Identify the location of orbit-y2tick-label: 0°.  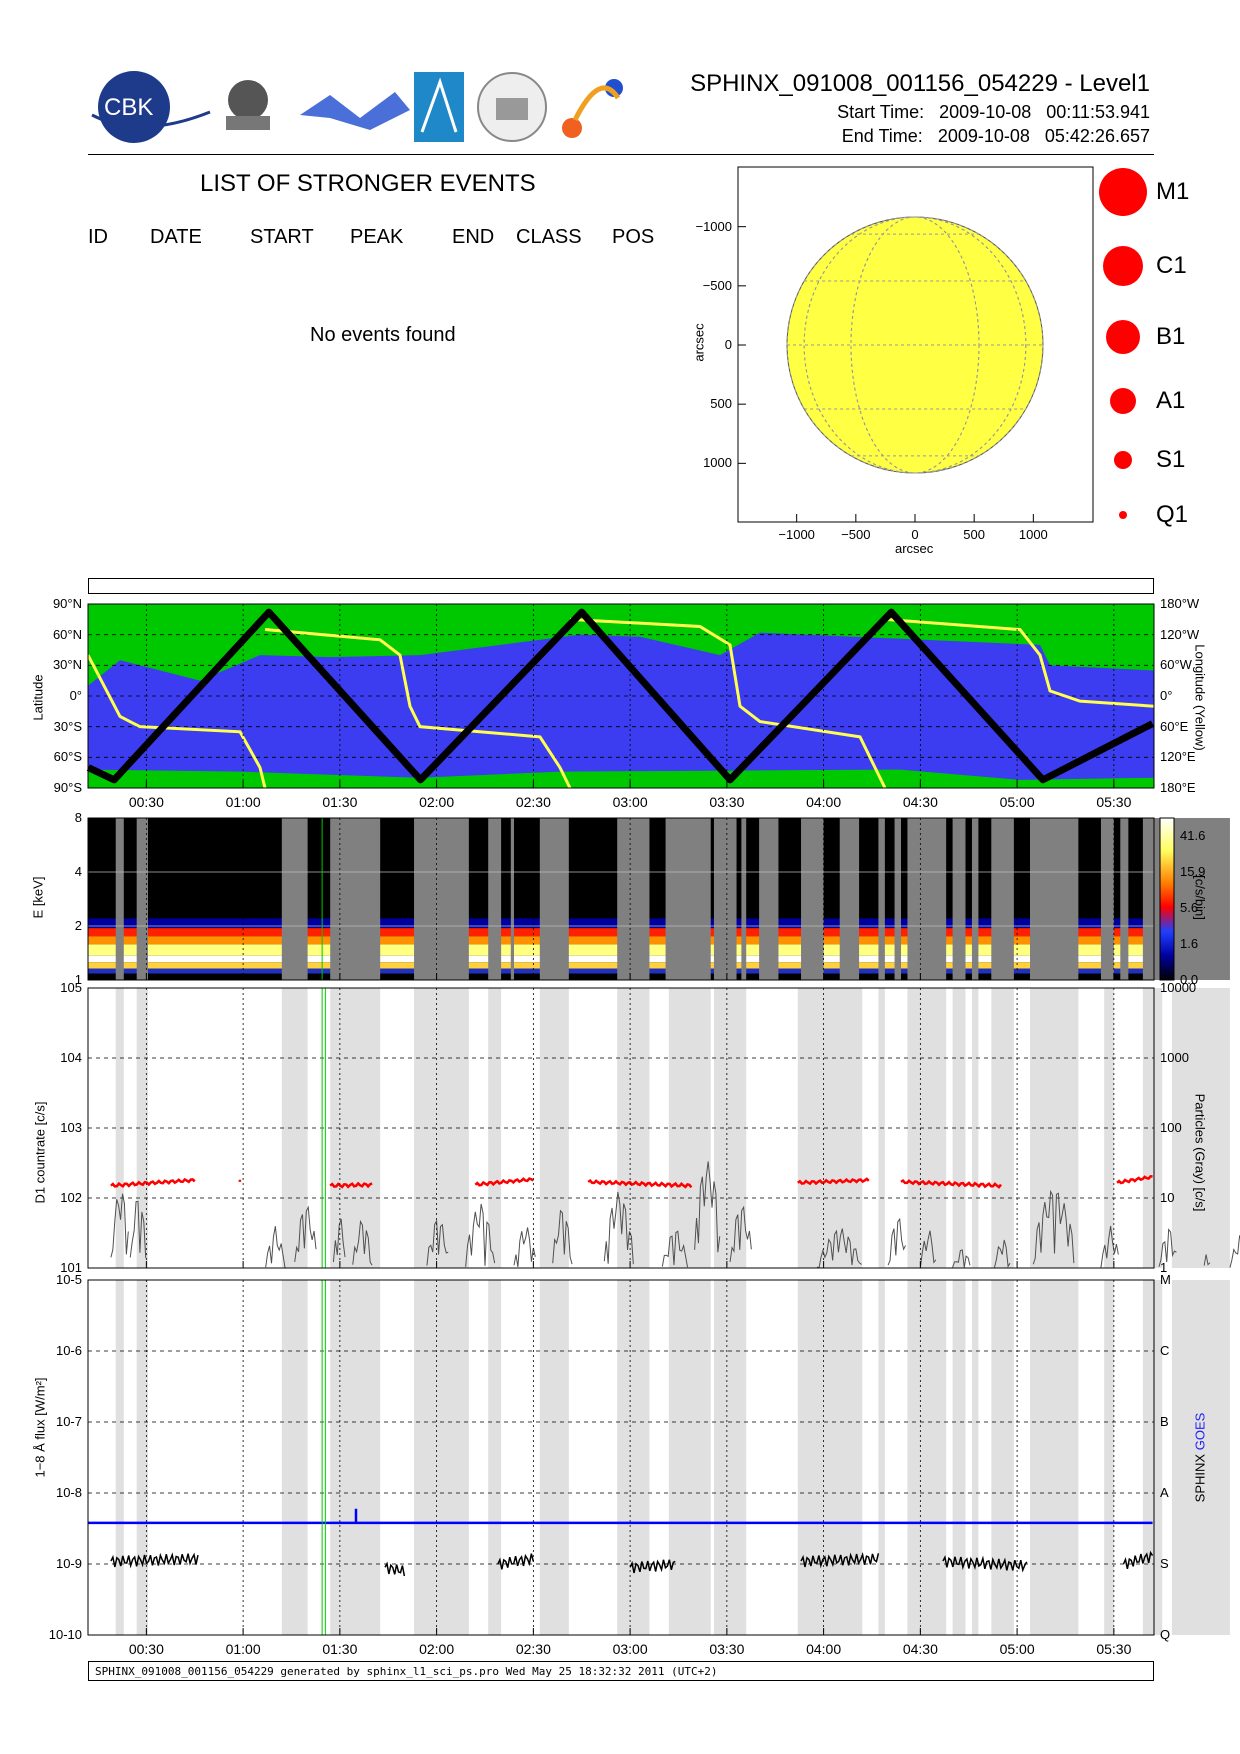
(1166, 695).